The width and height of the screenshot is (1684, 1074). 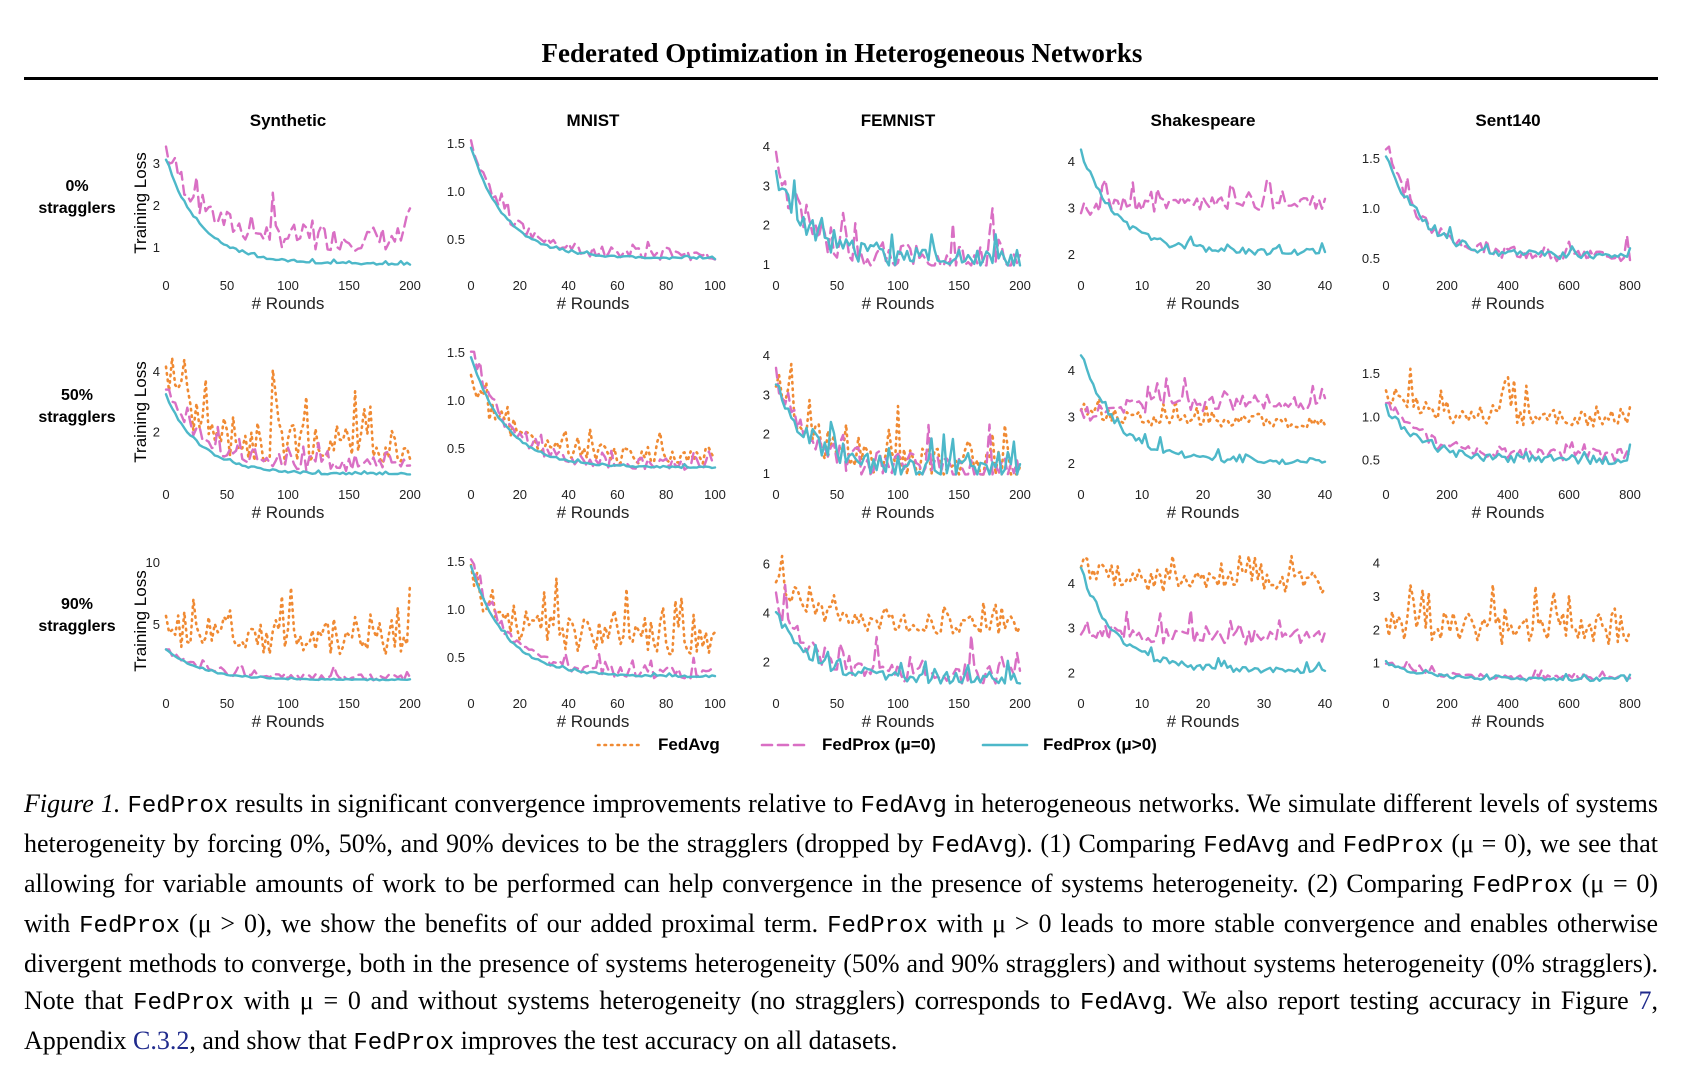 I want to click on column-title: Shakespeare, so click(x=1203, y=120).